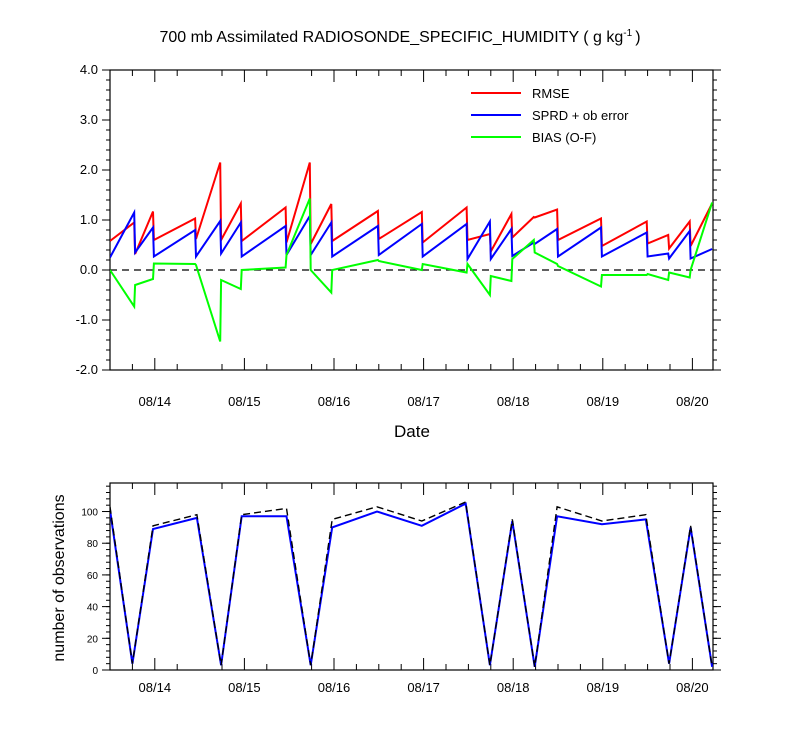 The width and height of the screenshot is (800, 750). What do you see at coordinates (580, 115) in the screenshot?
I see `legend-label: SPRD + ob error` at bounding box center [580, 115].